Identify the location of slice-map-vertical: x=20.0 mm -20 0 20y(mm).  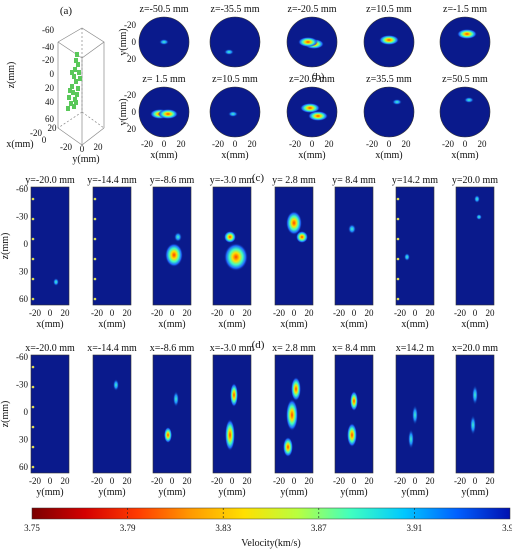
(475, 420).